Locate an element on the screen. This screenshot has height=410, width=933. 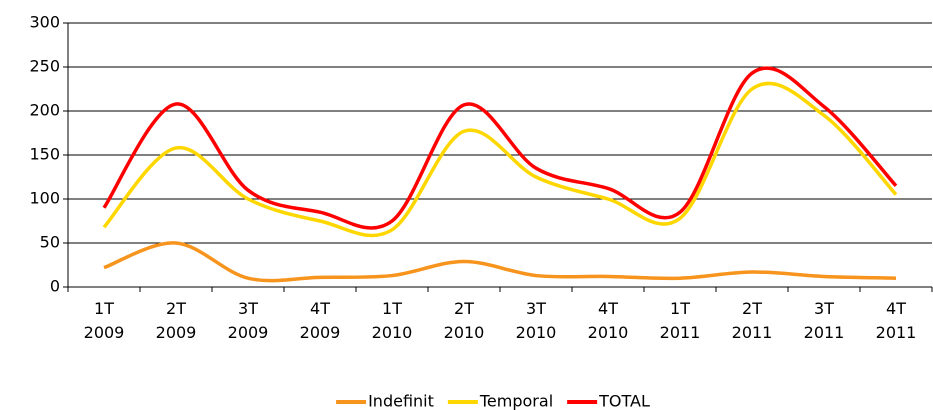
x-tick-label: 3T 2009 is located at coordinates (248, 320).